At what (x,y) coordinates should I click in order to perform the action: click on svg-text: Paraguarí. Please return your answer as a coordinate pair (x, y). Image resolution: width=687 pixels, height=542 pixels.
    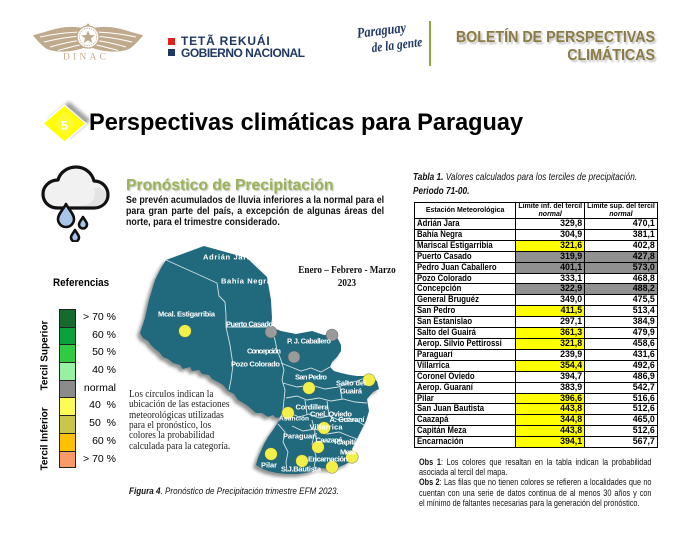
    Looking at the image, I should click on (300, 436).